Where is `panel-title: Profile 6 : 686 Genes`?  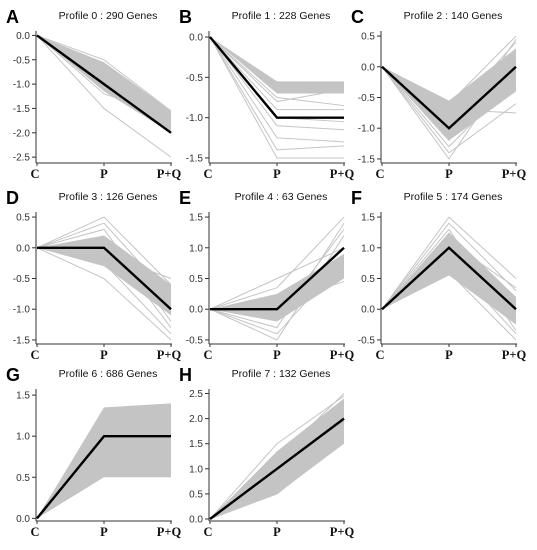
panel-title: Profile 6 : 686 Genes is located at coordinates (108, 374).